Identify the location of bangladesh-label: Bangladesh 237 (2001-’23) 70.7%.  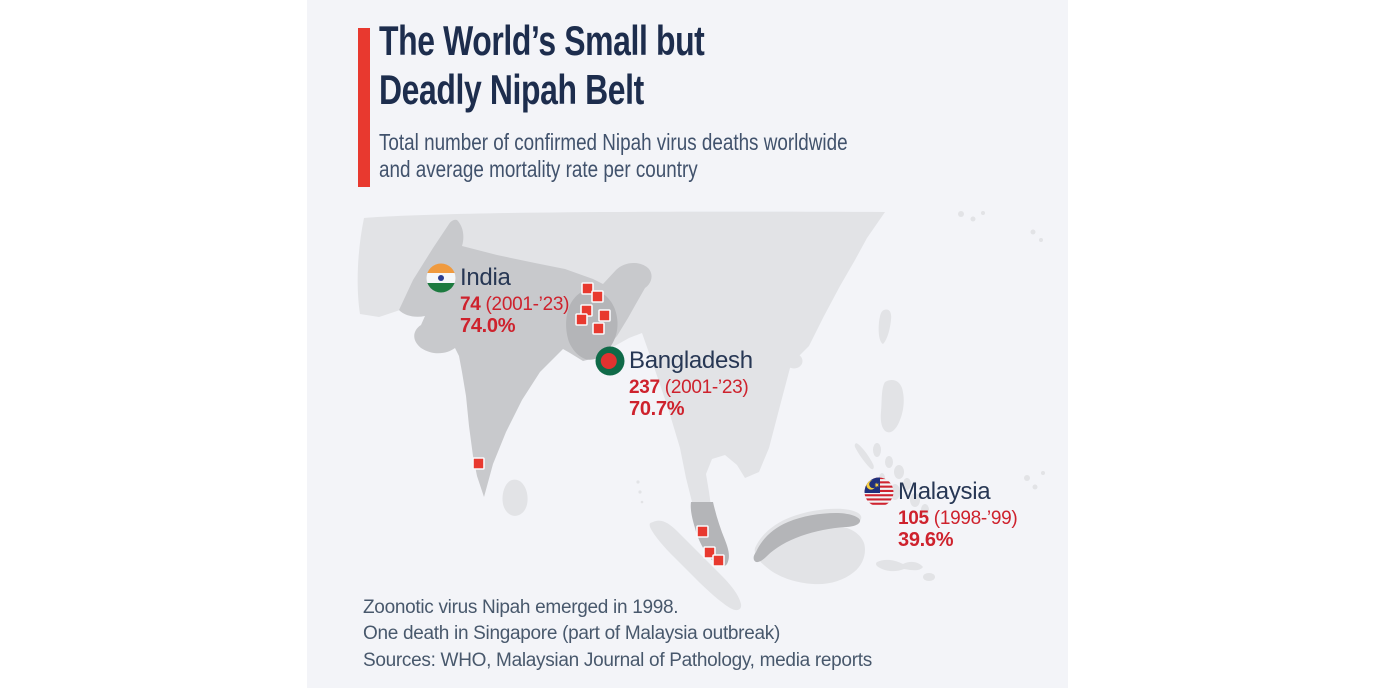
(674, 383).